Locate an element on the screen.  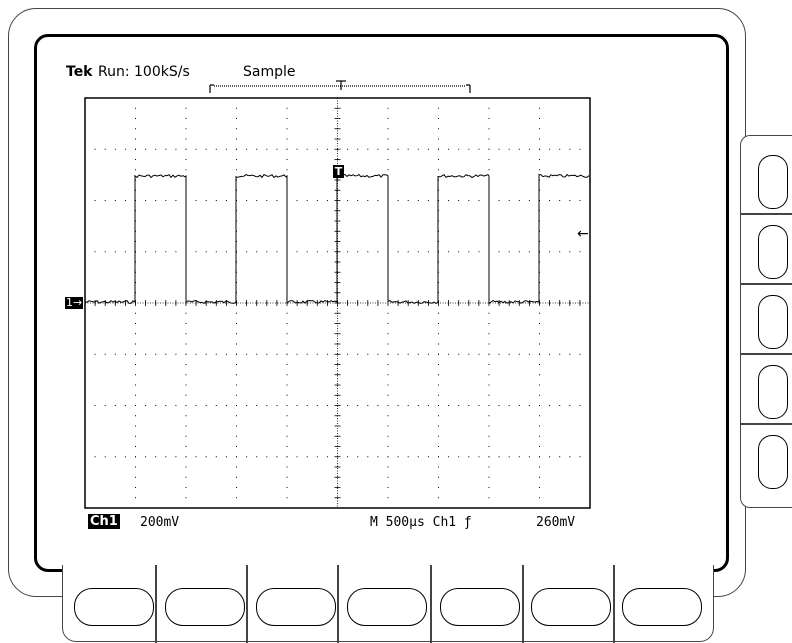
brand-label: Tek is located at coordinates (79, 72).